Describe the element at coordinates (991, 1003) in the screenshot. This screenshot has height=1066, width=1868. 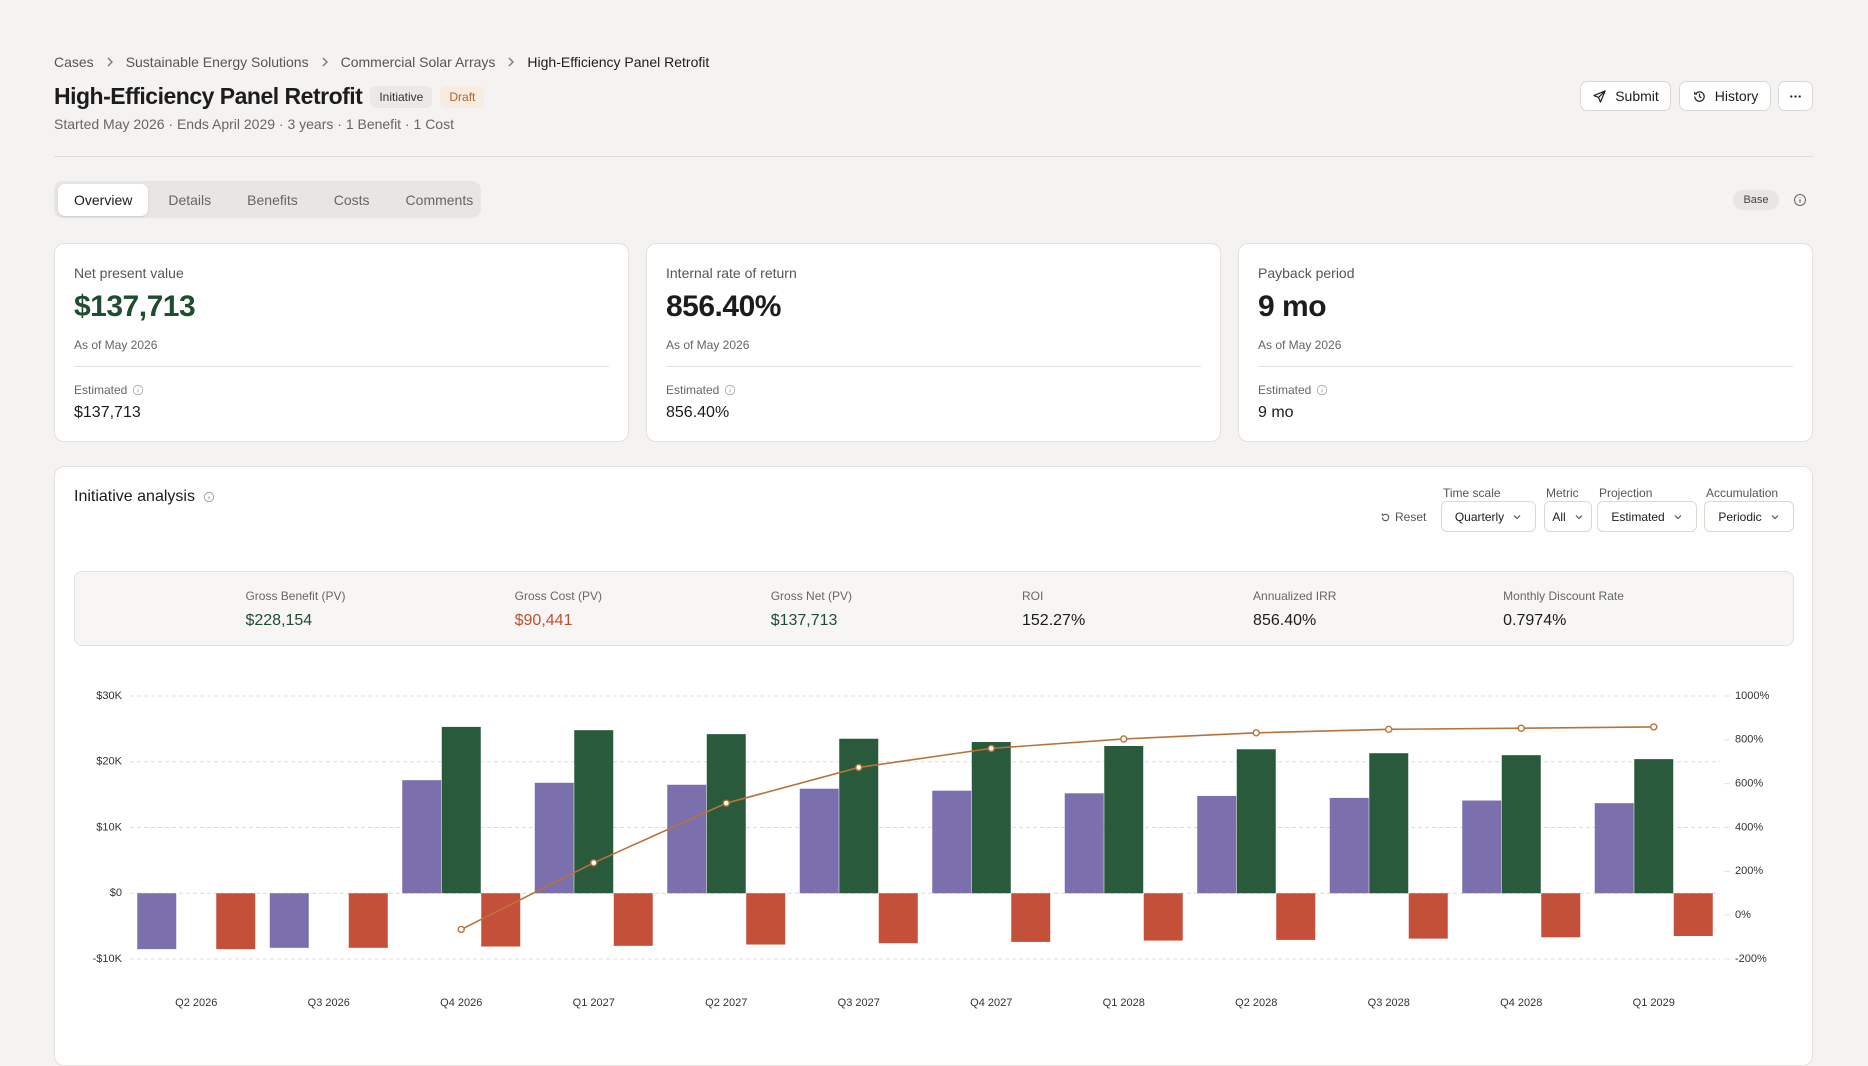
I see `x-tick-label: Q4 2027` at that location.